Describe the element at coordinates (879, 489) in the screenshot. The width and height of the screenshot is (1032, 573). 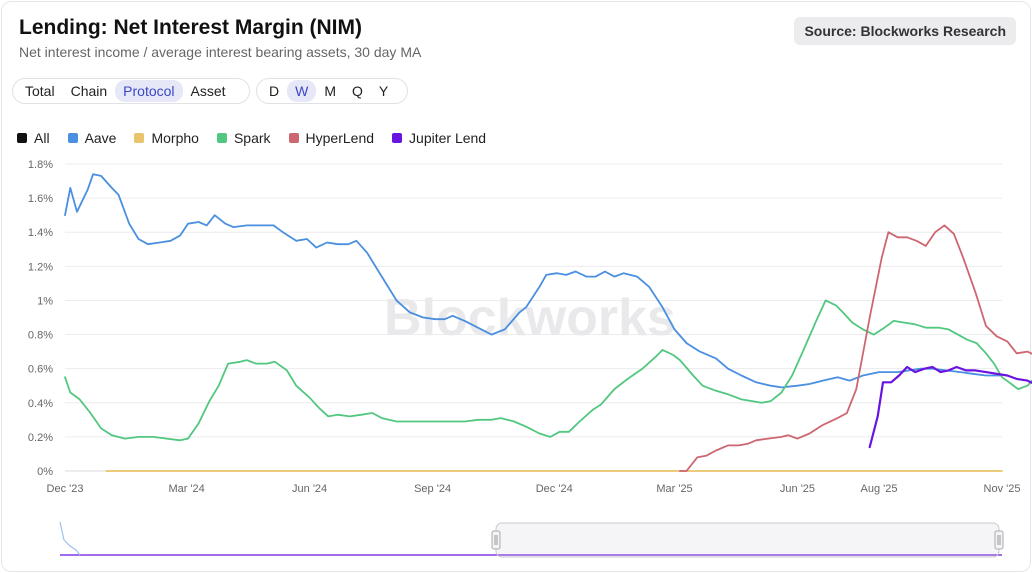
I see `x-tick-label: Aug '25` at that location.